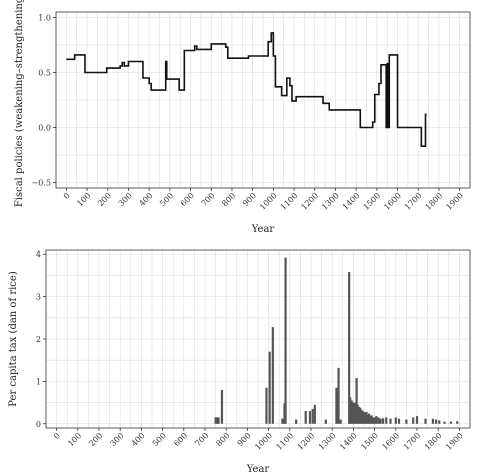  Describe the element at coordinates (222, 439) in the screenshot. I see `per-capita-tax-x-tick-label: 800` at that location.